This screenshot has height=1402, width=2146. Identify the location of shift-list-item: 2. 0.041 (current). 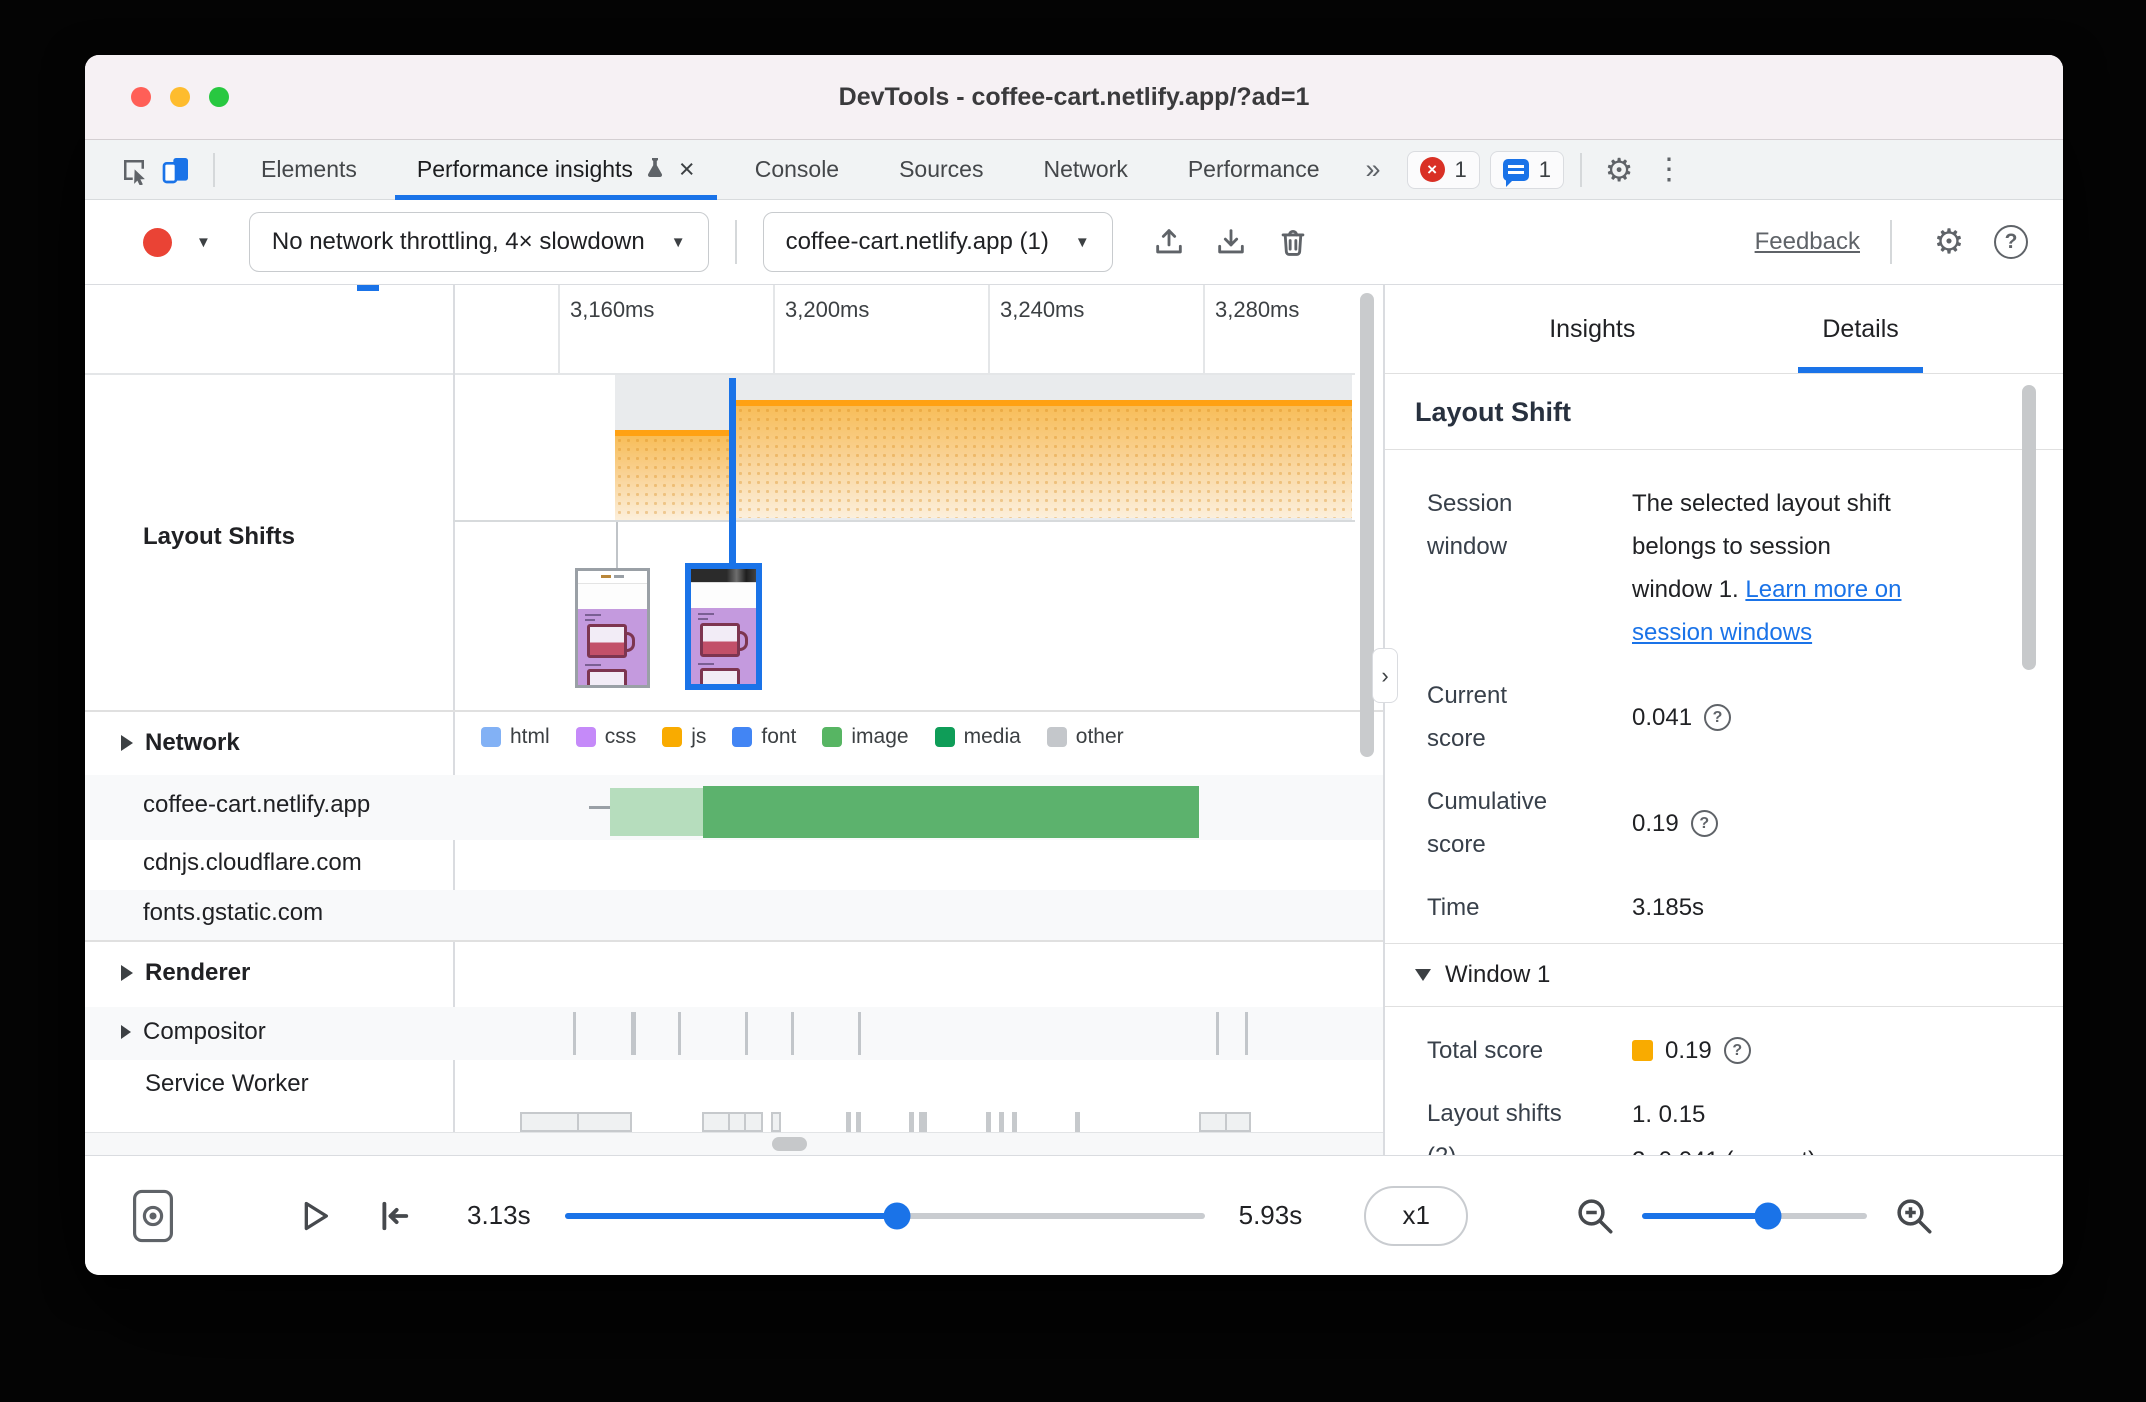
(1724, 1146).